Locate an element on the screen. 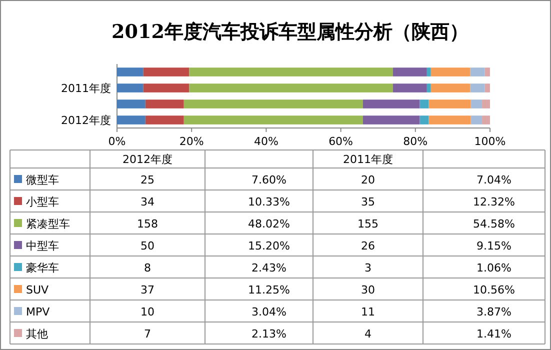  text: 25 is located at coordinates (147, 180).